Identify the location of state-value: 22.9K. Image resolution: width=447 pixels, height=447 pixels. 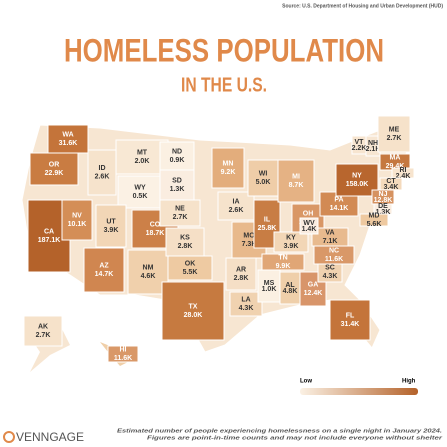
(54, 173).